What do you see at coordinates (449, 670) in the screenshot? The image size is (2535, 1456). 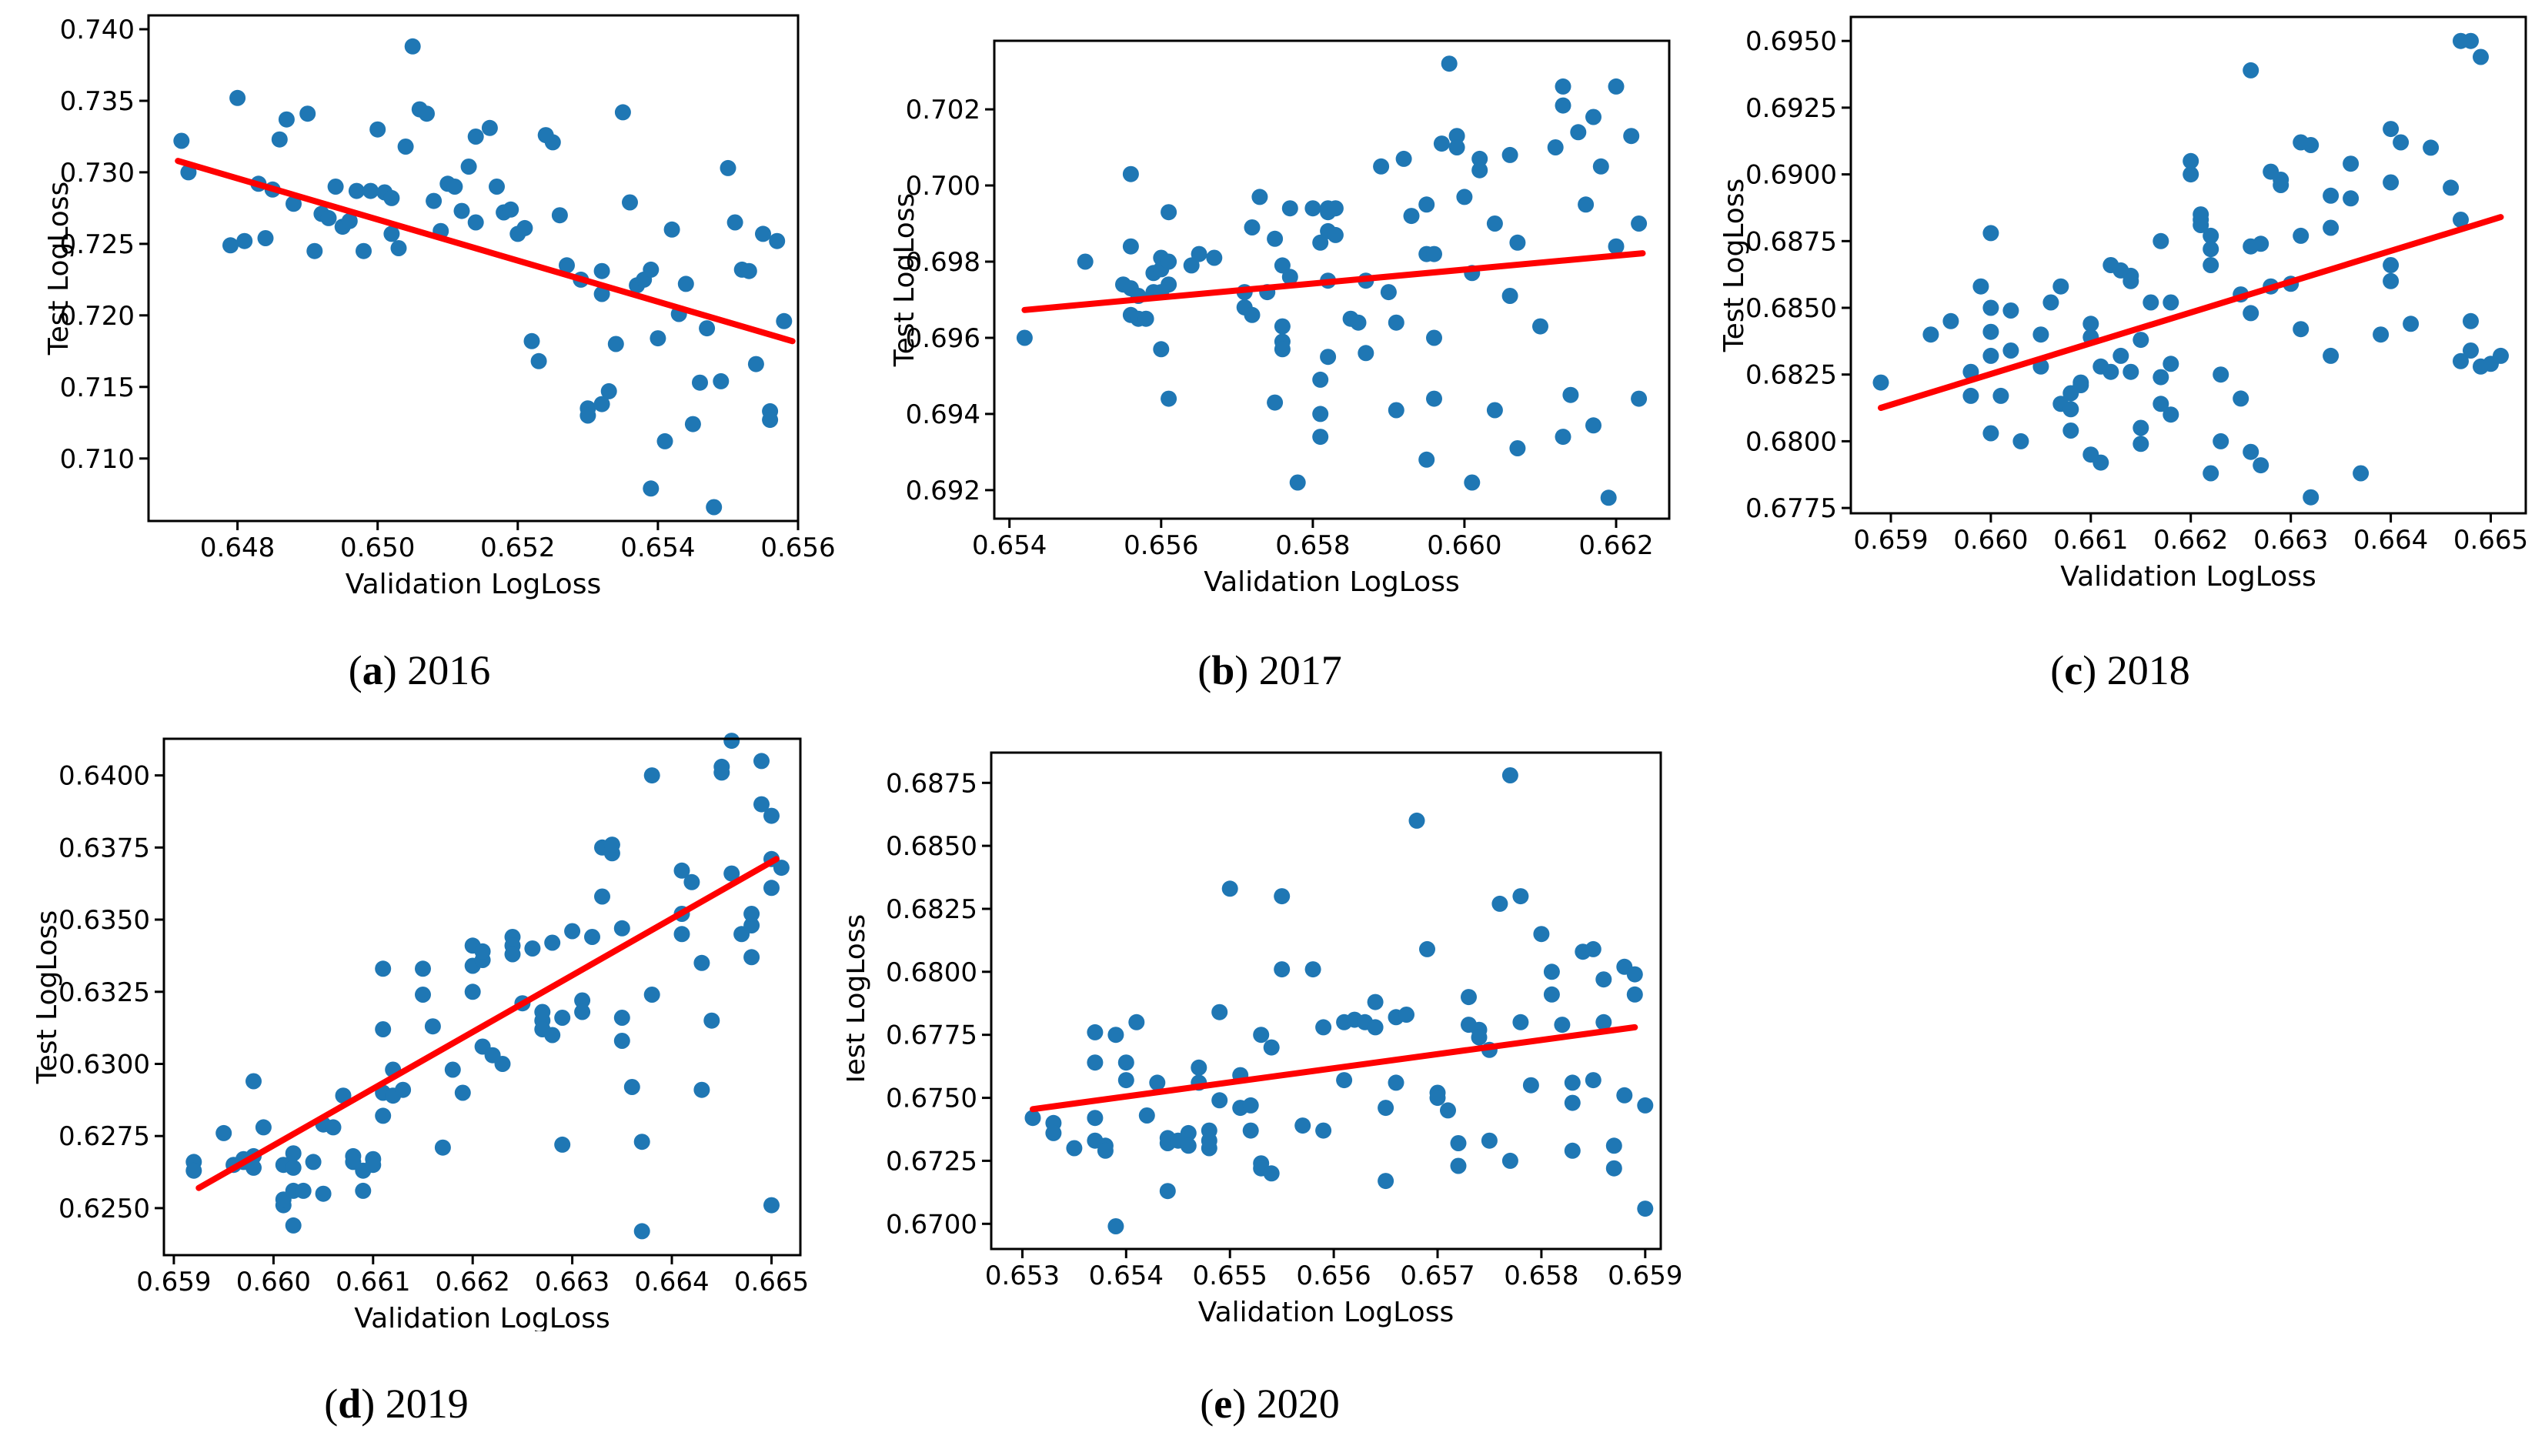 I see `caption-year: 2016` at bounding box center [449, 670].